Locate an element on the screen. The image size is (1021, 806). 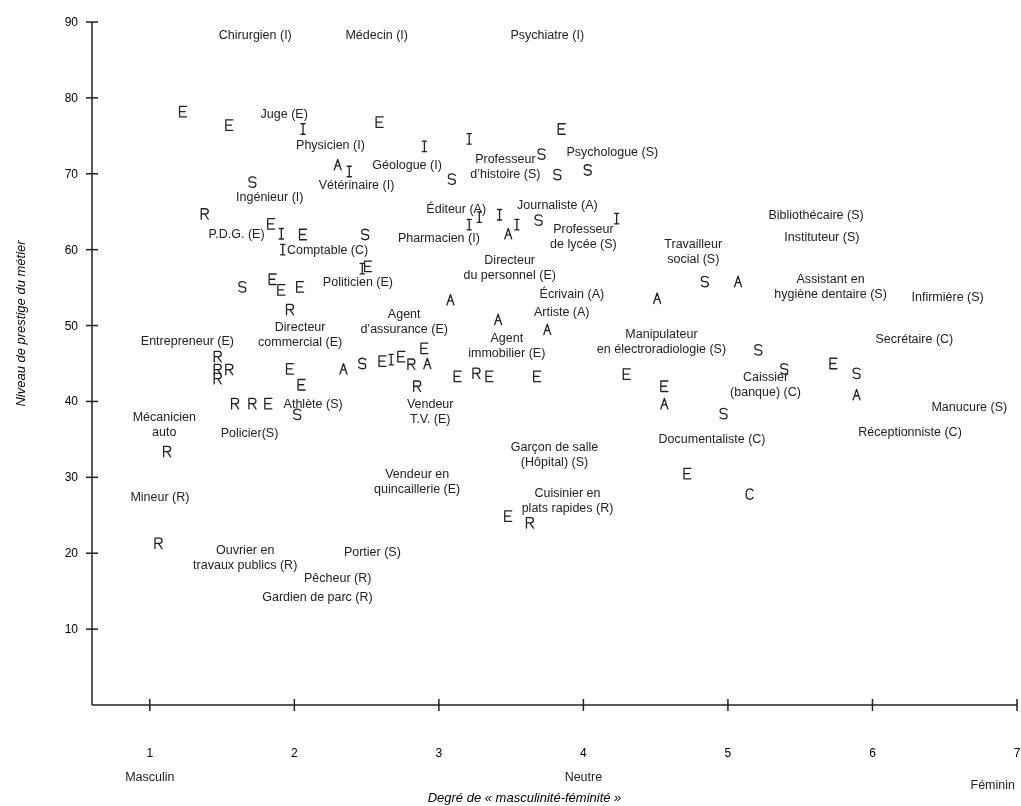
annotation: Professeur d’histoire (S) is located at coordinates (505, 167).